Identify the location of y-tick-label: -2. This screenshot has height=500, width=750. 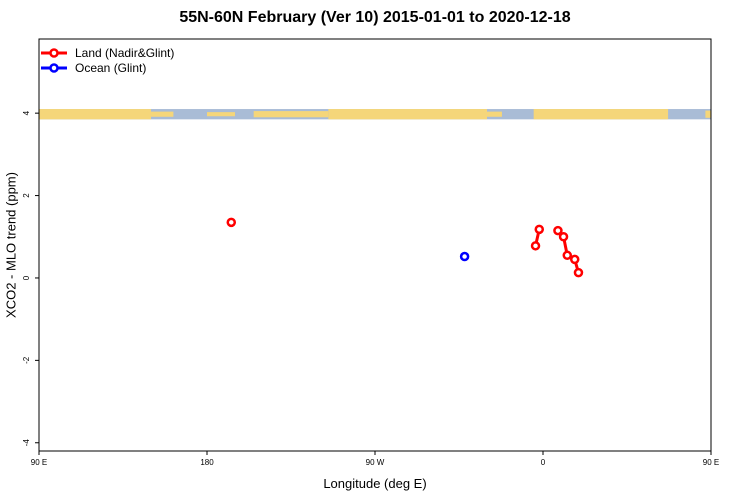
(26, 360).